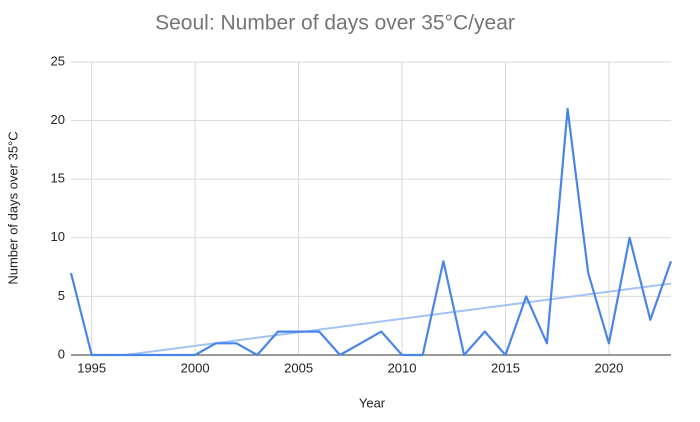  I want to click on y-axis-label: Number of days over 35°C, so click(12, 207).